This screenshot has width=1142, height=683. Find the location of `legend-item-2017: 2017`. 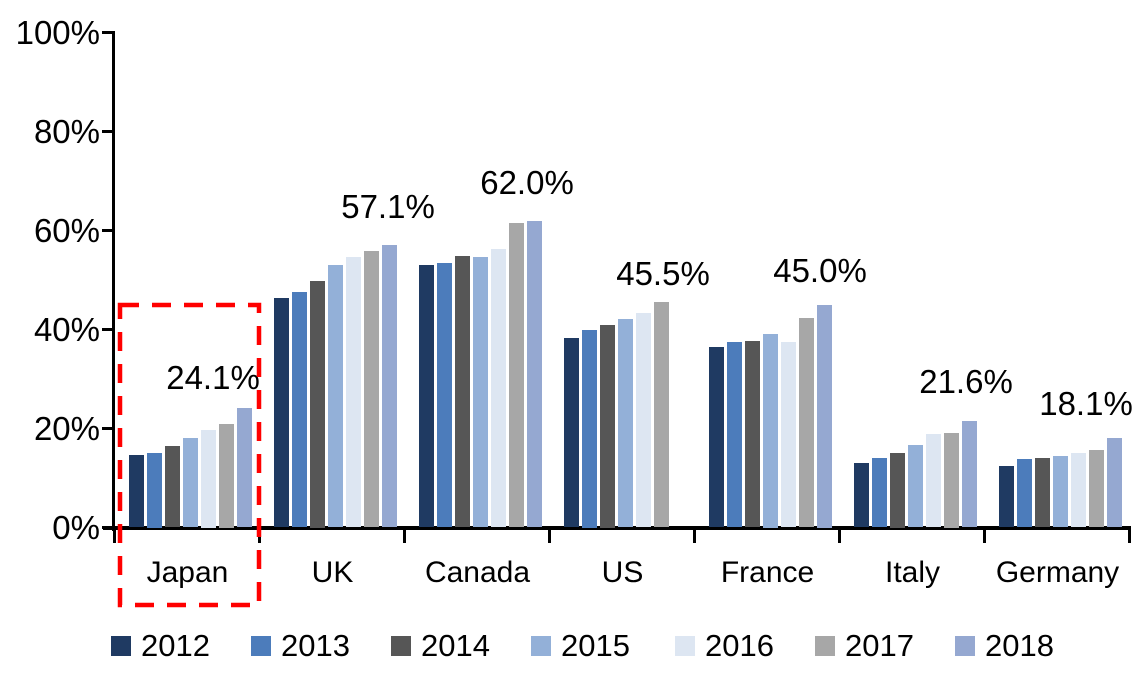

legend-item-2017: 2017 is located at coordinates (864, 645).